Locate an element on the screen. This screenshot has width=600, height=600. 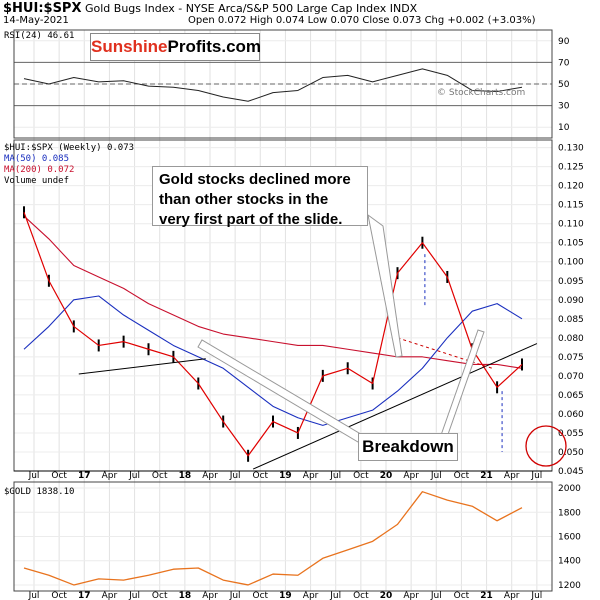
y-tick-label: 0.060 is located at coordinates (571, 415).